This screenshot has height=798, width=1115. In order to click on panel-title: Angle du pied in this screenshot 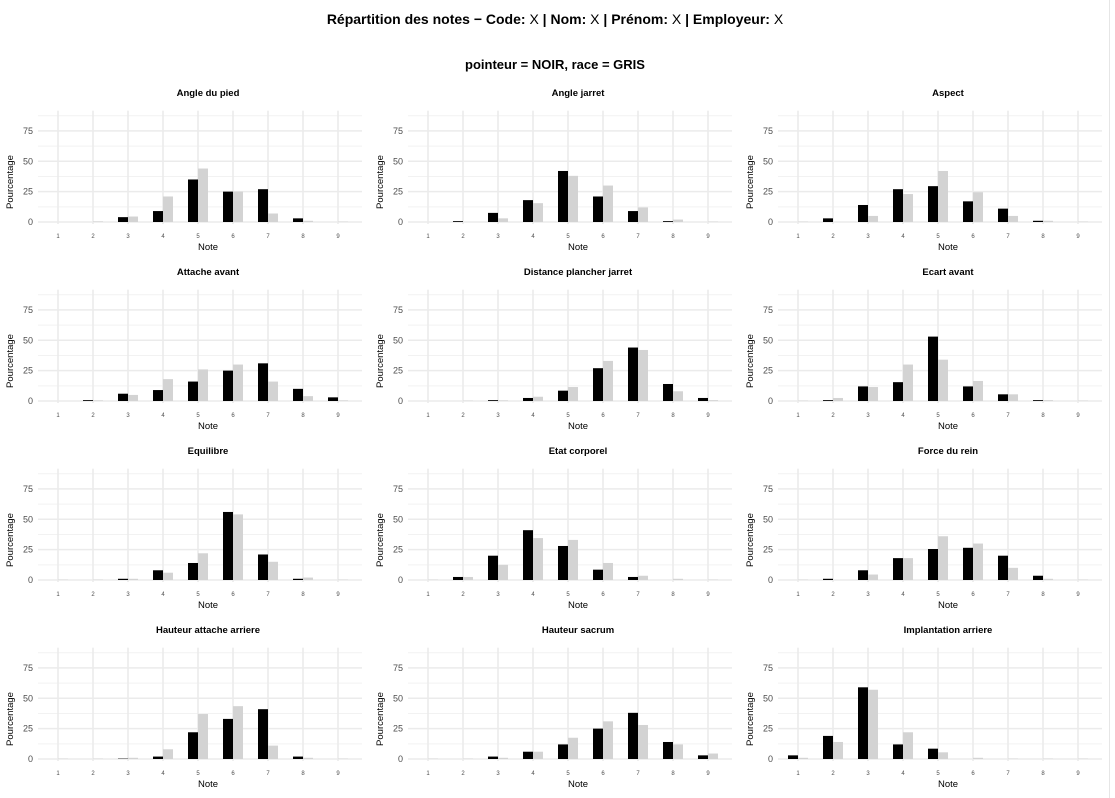, I will do `click(208, 93)`.